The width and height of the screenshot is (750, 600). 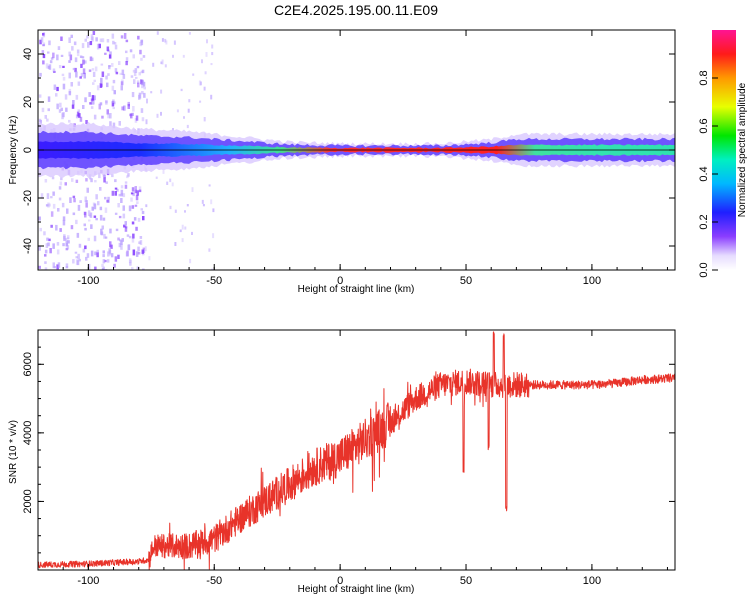 I want to click on y-tick-label: 40, so click(x=28, y=54).